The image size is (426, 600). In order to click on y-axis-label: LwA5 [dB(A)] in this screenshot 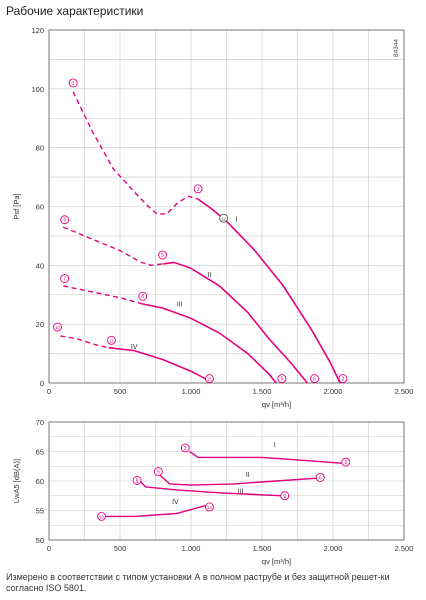, I will do `click(16, 481)`.